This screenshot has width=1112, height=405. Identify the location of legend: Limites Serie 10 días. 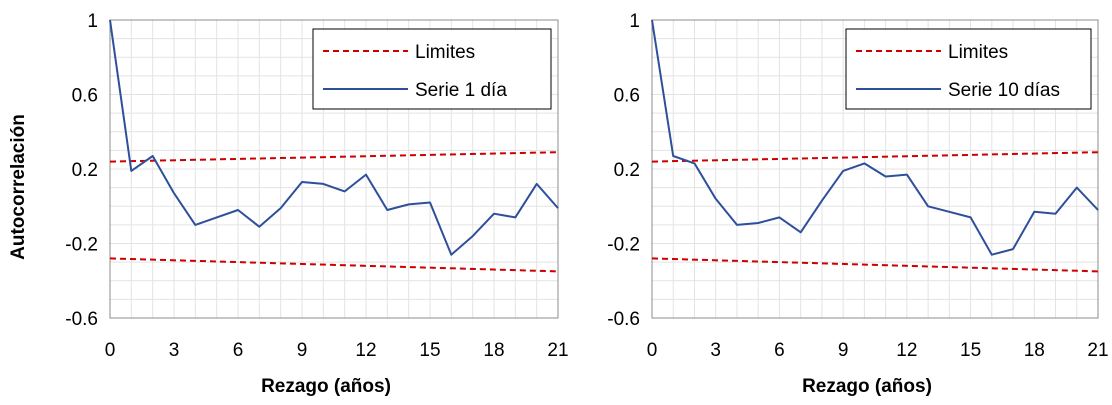
(968, 69).